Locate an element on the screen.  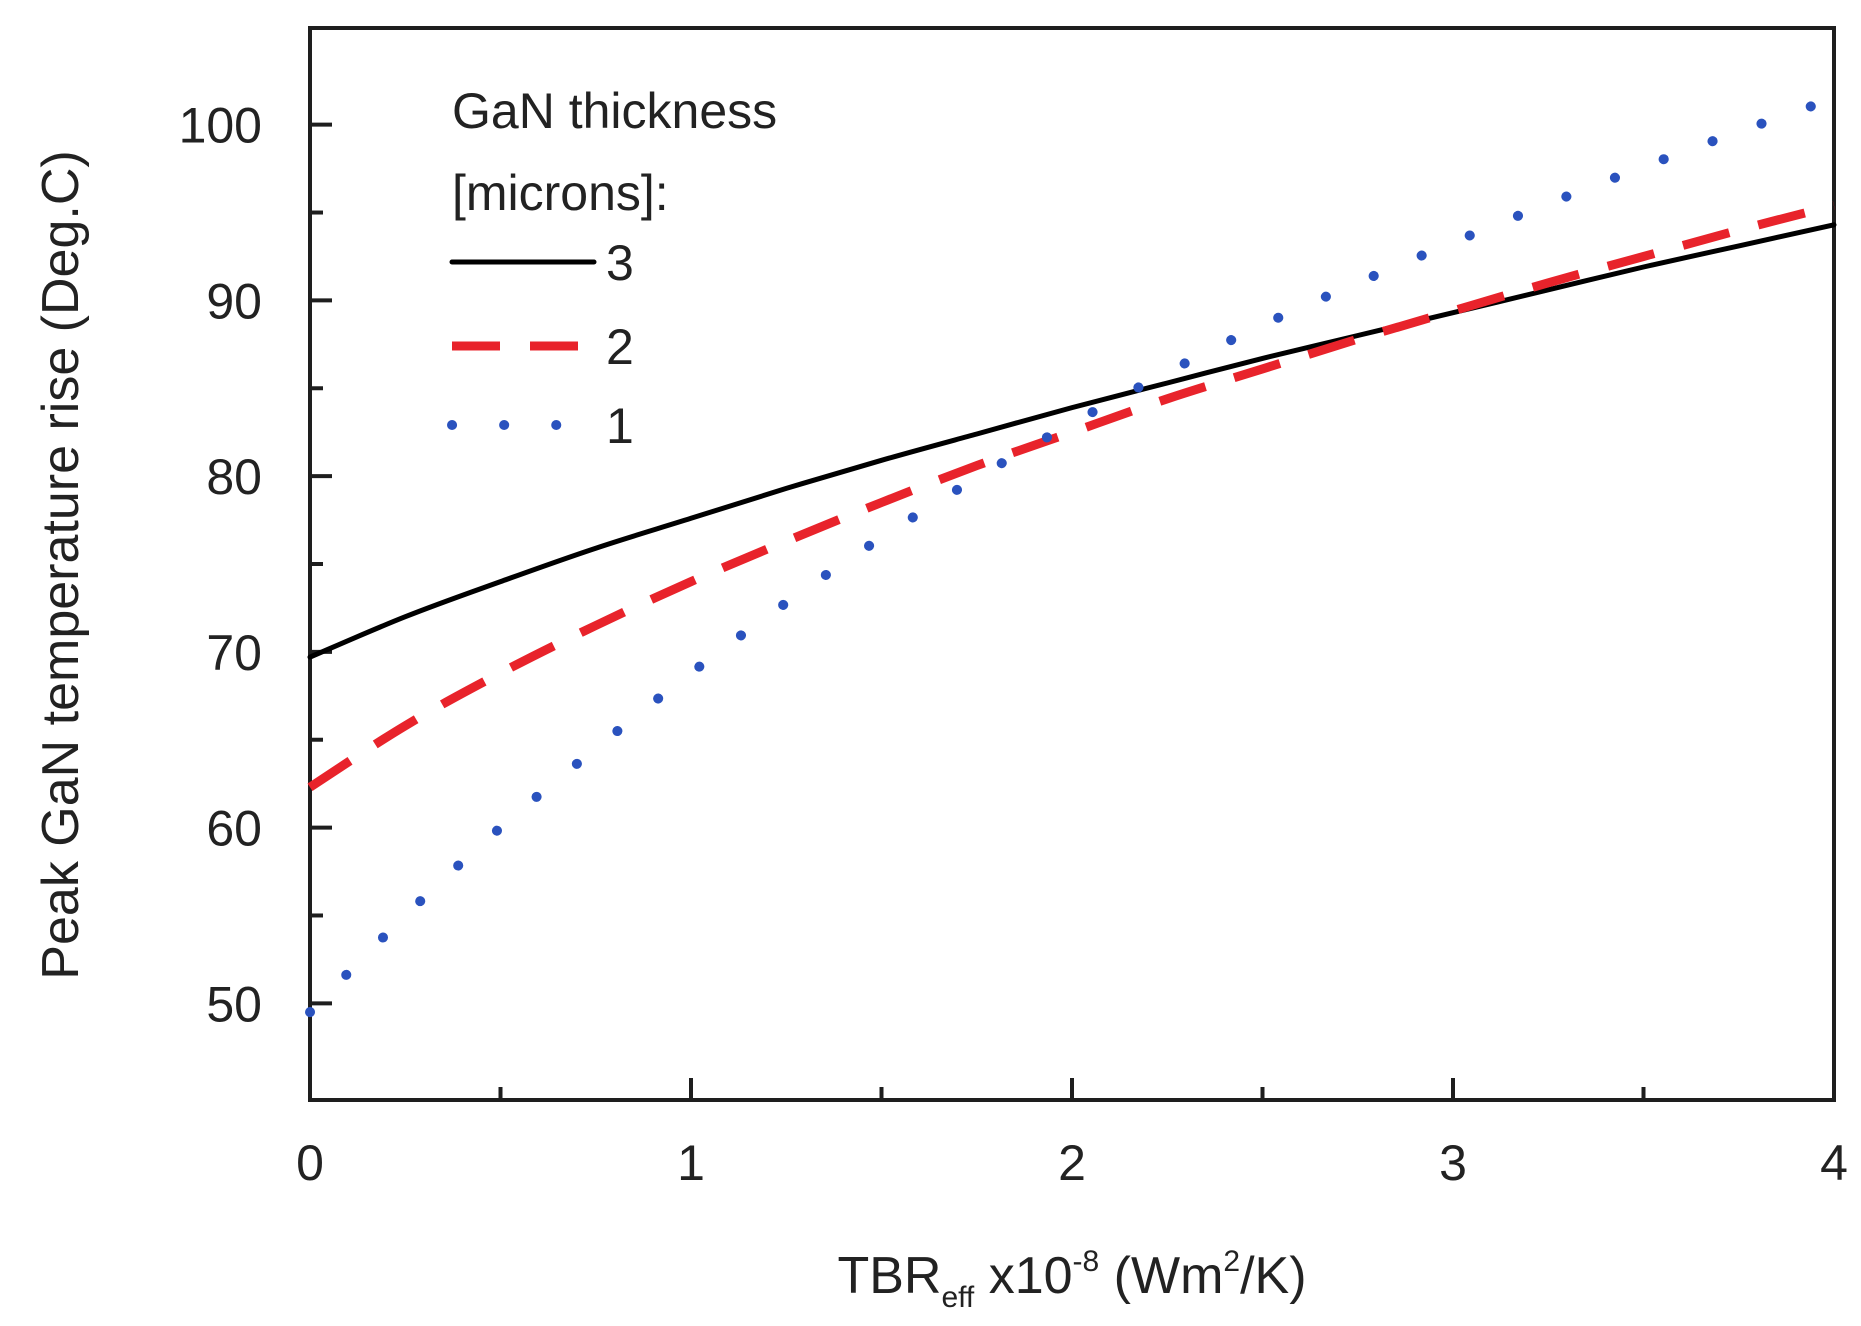
x-tick-label: 2 is located at coordinates (1072, 1163).